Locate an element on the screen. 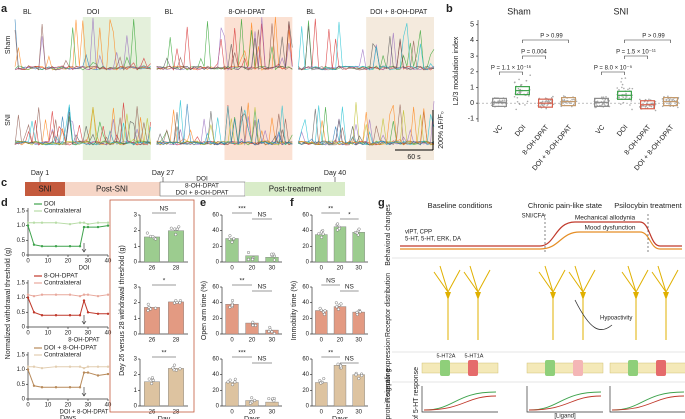 The image size is (685, 419). label: P = 1.5 × 10⁻¹¹ is located at coordinates (636, 53).